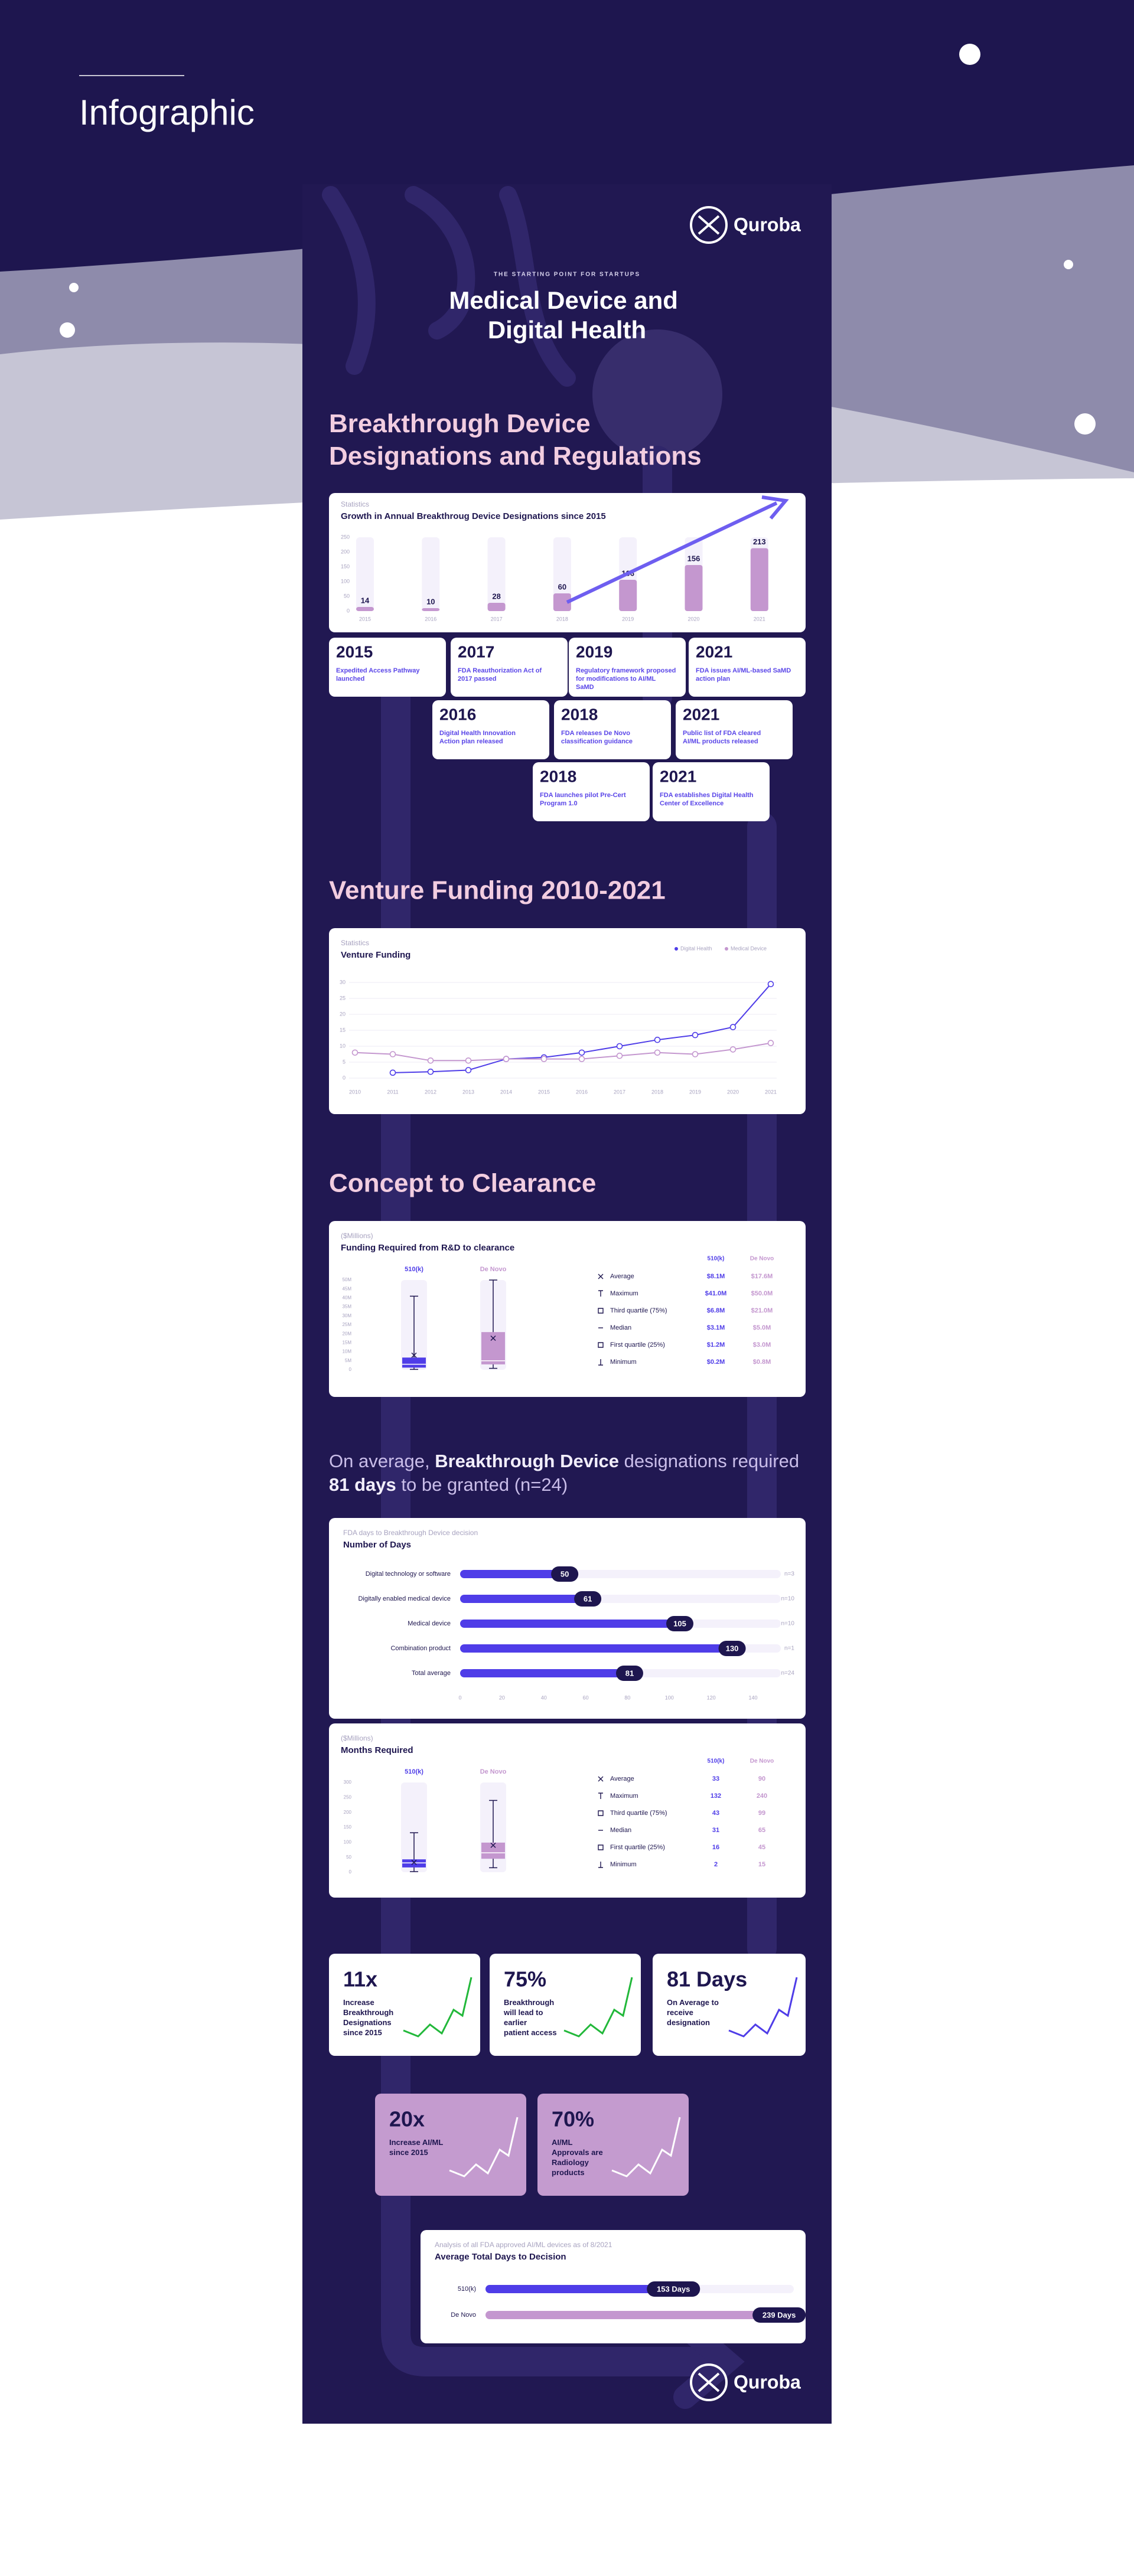  I want to click on table-value: 240, so click(762, 1796).